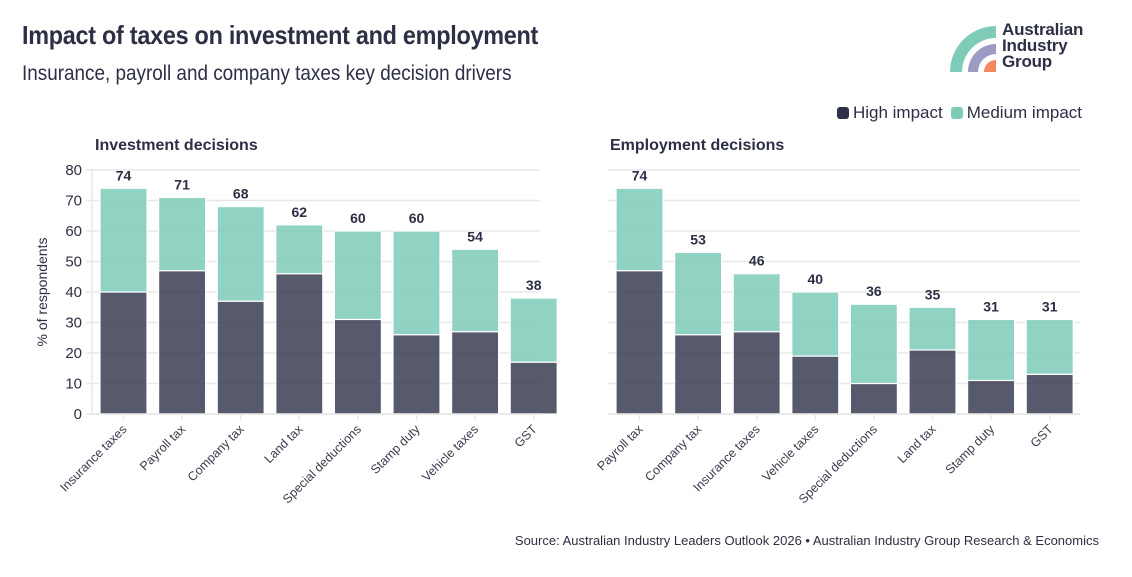  I want to click on data-label-total: 38, so click(534, 285).